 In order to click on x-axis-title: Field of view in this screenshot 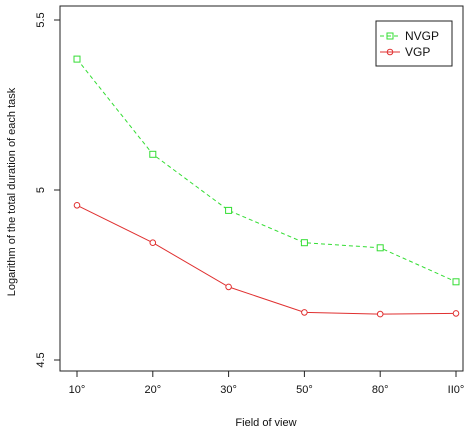, I will do `click(265, 423)`.